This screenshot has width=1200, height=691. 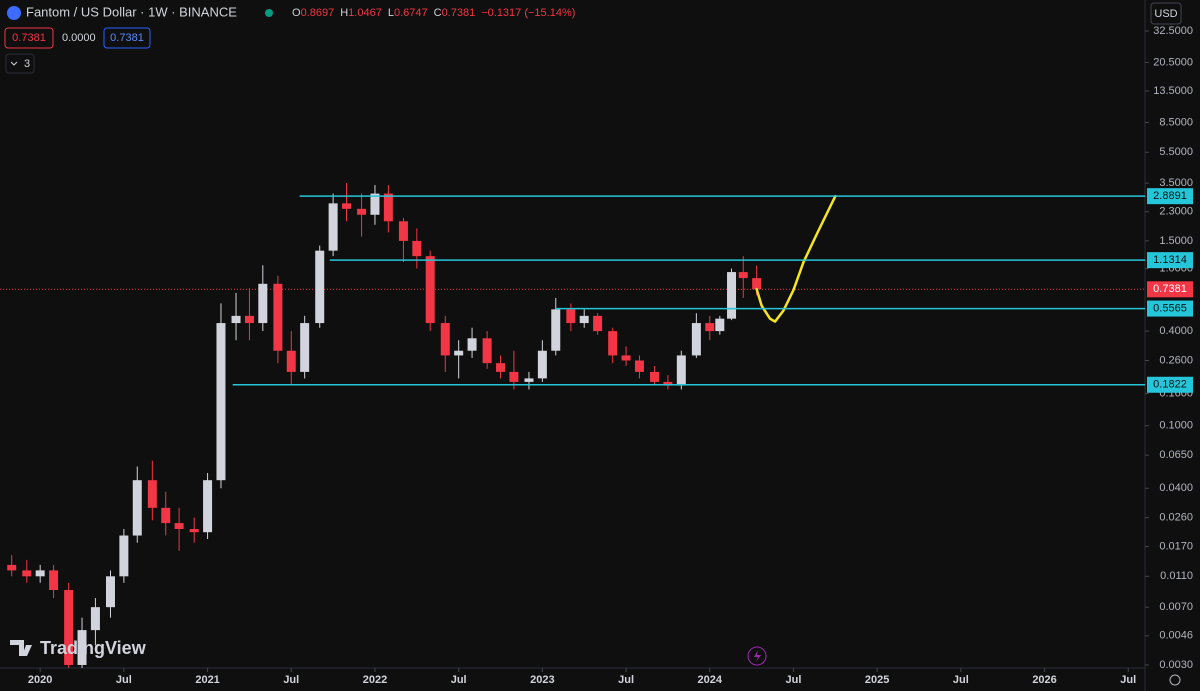 What do you see at coordinates (1173, 91) in the screenshot?
I see `y-tick-label: 13.5000` at bounding box center [1173, 91].